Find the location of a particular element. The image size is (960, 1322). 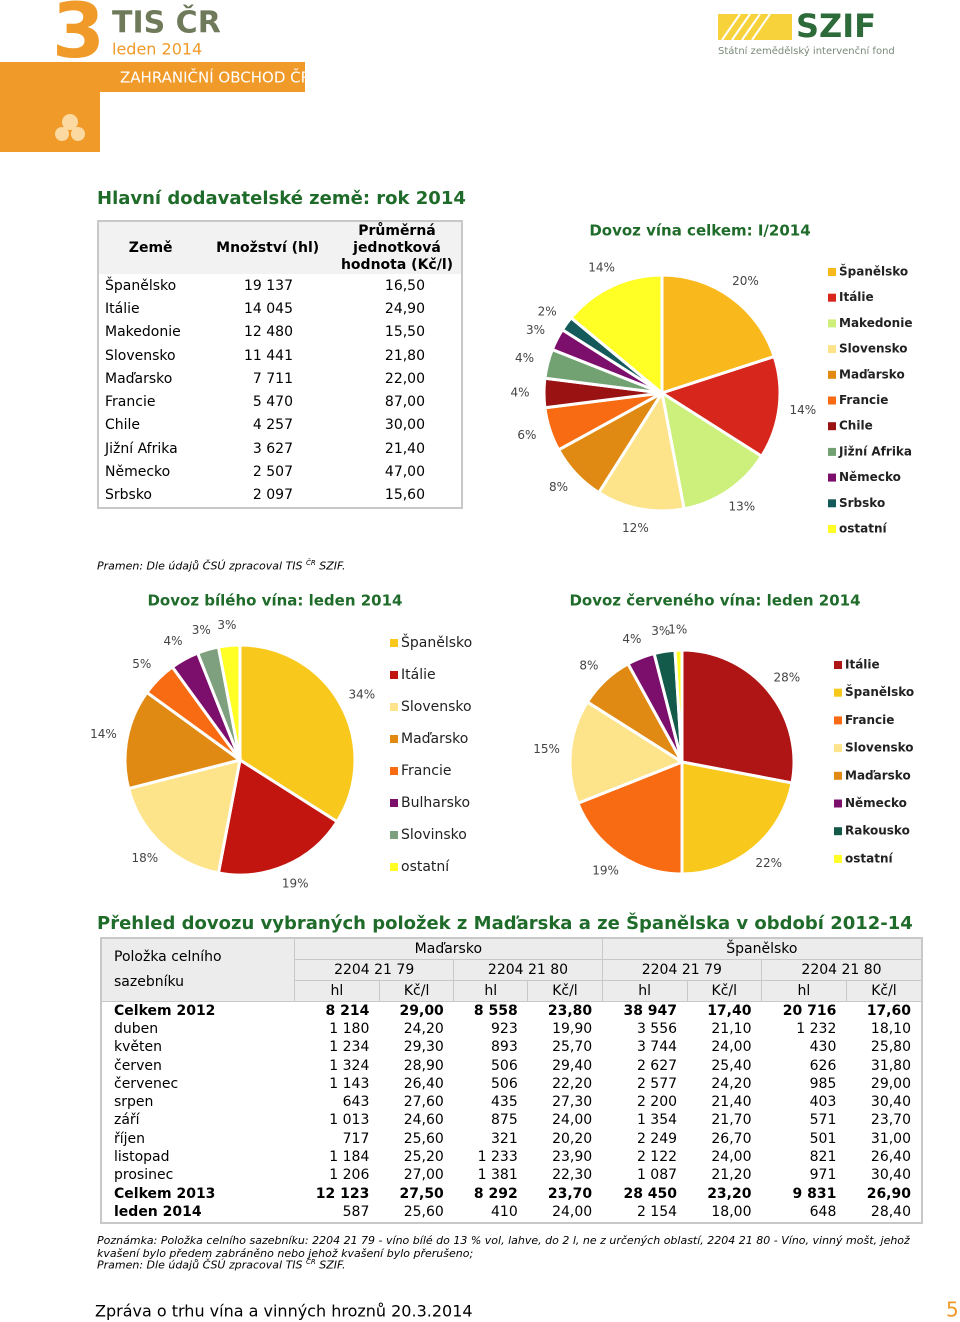

table-cell: 1 234 is located at coordinates (349, 1047).